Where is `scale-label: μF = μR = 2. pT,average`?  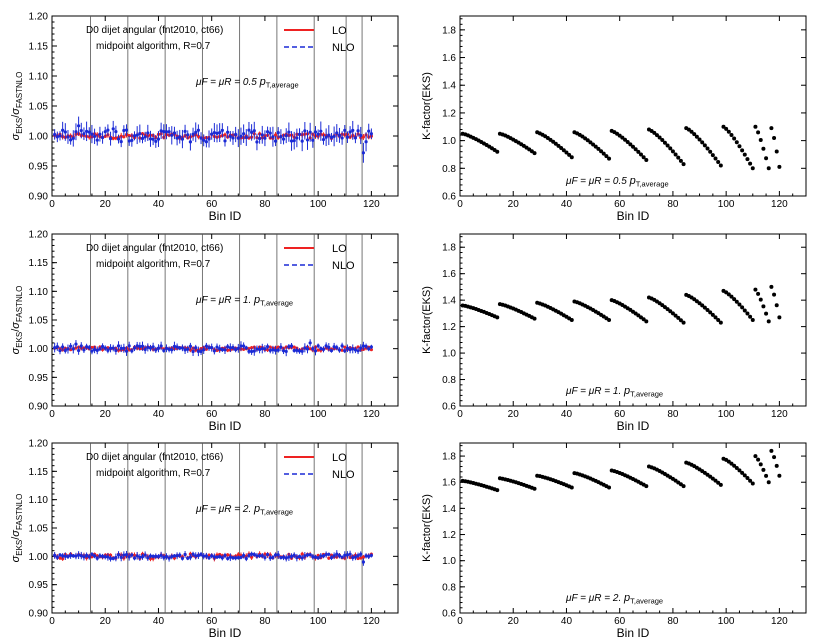
scale-label: μF = μR = 2. pT,average is located at coordinates (244, 510).